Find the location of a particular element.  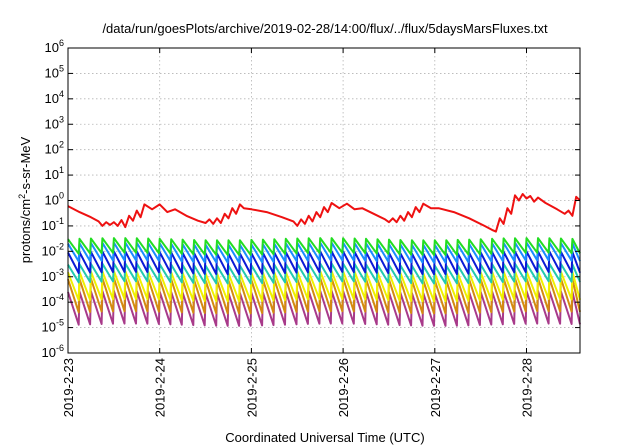

x-tick-label: 2019-2-26 is located at coordinates (343, 387).